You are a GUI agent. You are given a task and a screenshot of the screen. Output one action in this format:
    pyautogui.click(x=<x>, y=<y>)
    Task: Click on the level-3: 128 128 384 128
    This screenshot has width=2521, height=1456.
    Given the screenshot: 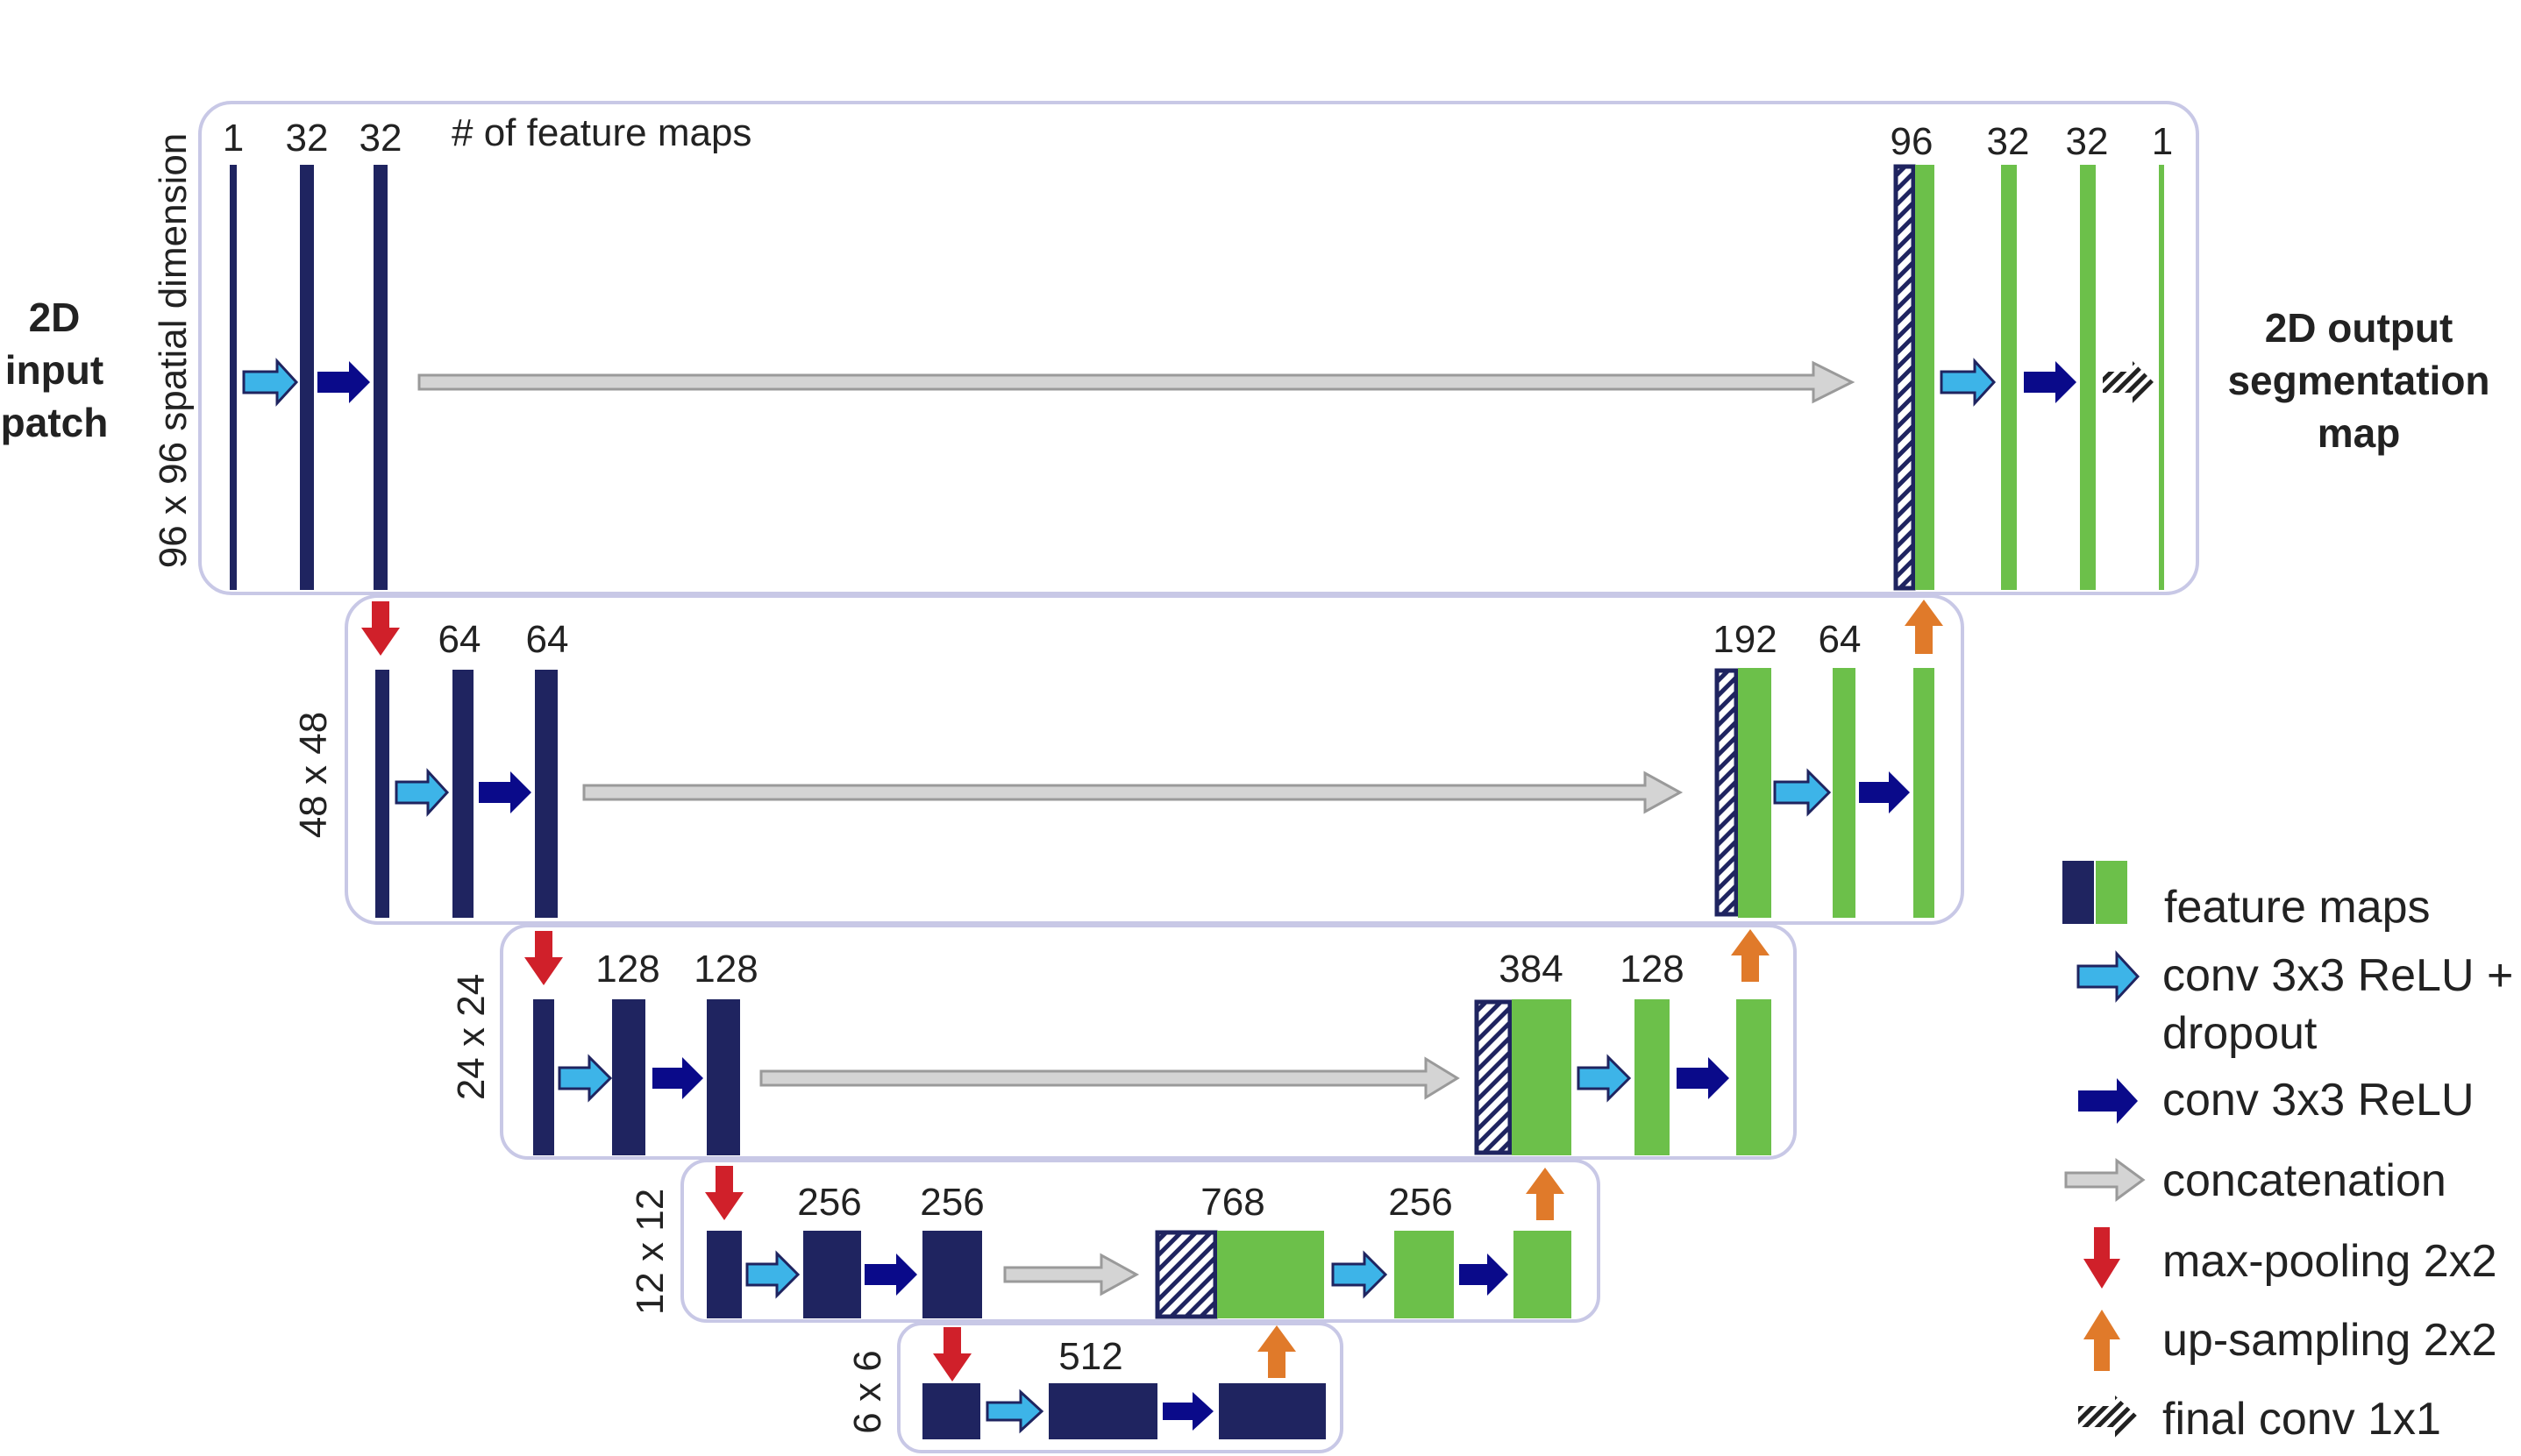 What is the action you would take?
    pyautogui.click(x=1147, y=1075)
    